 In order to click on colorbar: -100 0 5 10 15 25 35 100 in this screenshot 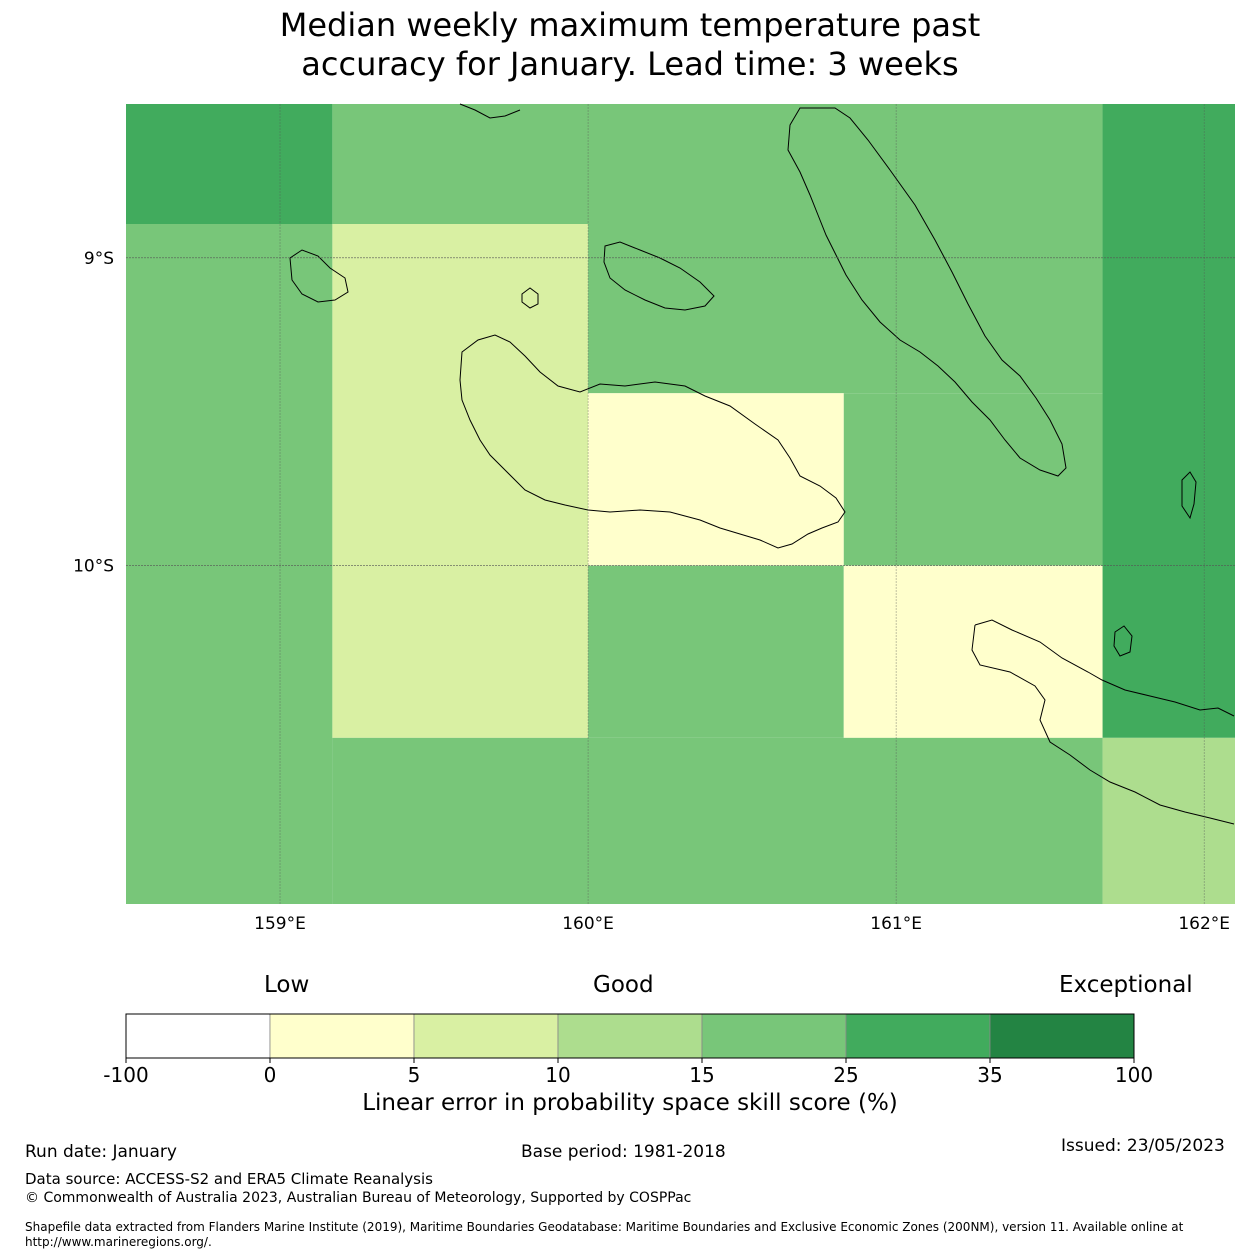, I will do `click(628, 1050)`.